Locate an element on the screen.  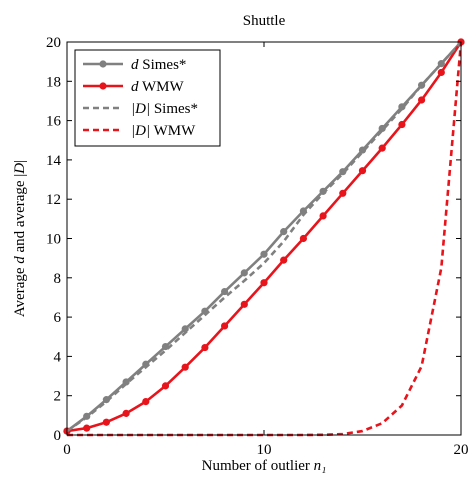
legend-entry: |D| WMW is located at coordinates (163, 131).